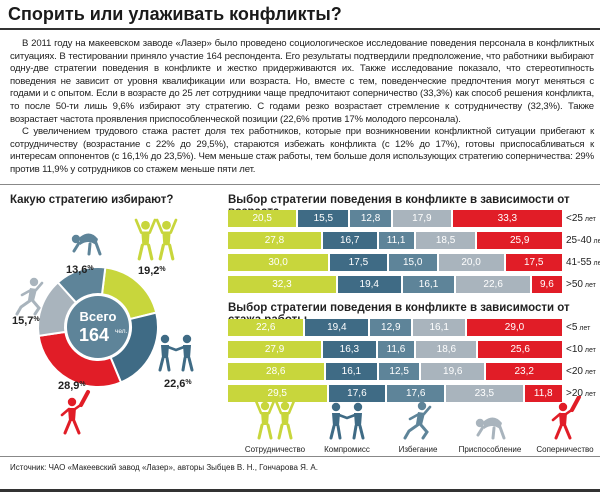 The width and height of the screenshot is (600, 492). Describe the element at coordinates (369, 218) in the screenshot. I see `bar-segment: 12,8` at that location.